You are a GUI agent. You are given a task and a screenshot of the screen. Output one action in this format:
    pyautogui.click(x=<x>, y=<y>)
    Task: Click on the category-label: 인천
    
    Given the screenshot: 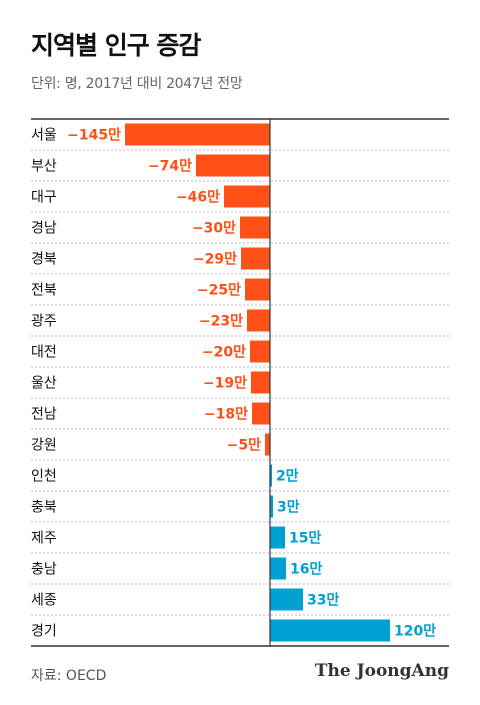 What is the action you would take?
    pyautogui.click(x=44, y=477)
    